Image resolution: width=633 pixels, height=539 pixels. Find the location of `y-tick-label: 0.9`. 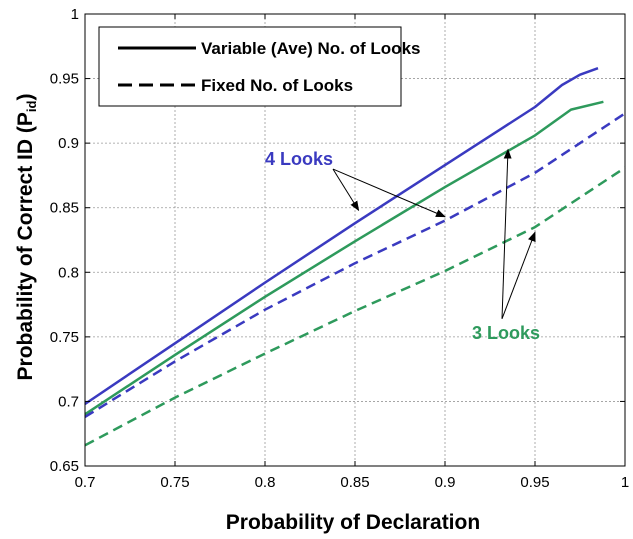

y-tick-label: 0.9 is located at coordinates (68, 143).